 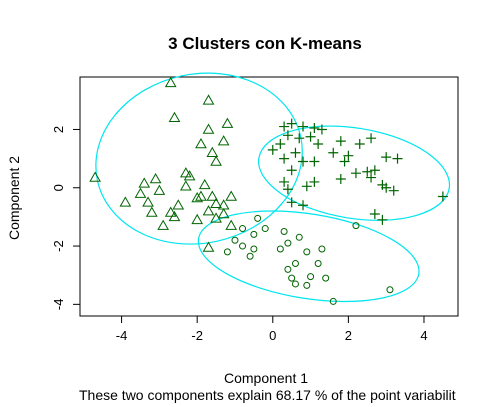 What do you see at coordinates (348, 335) in the screenshot?
I see `x-tick-label: 2` at bounding box center [348, 335].